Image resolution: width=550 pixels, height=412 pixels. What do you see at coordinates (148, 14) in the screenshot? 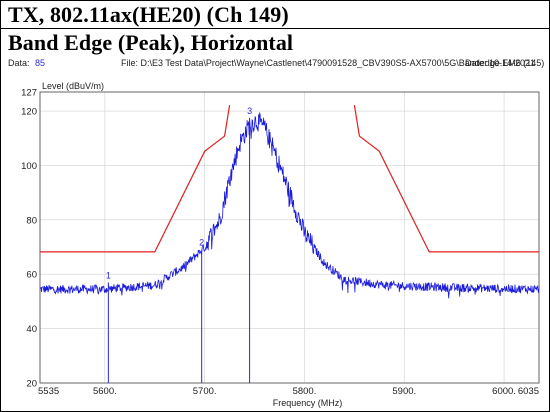
I see `test-title: TX, 802.11ax(HE20) (Ch 149)` at bounding box center [148, 14].